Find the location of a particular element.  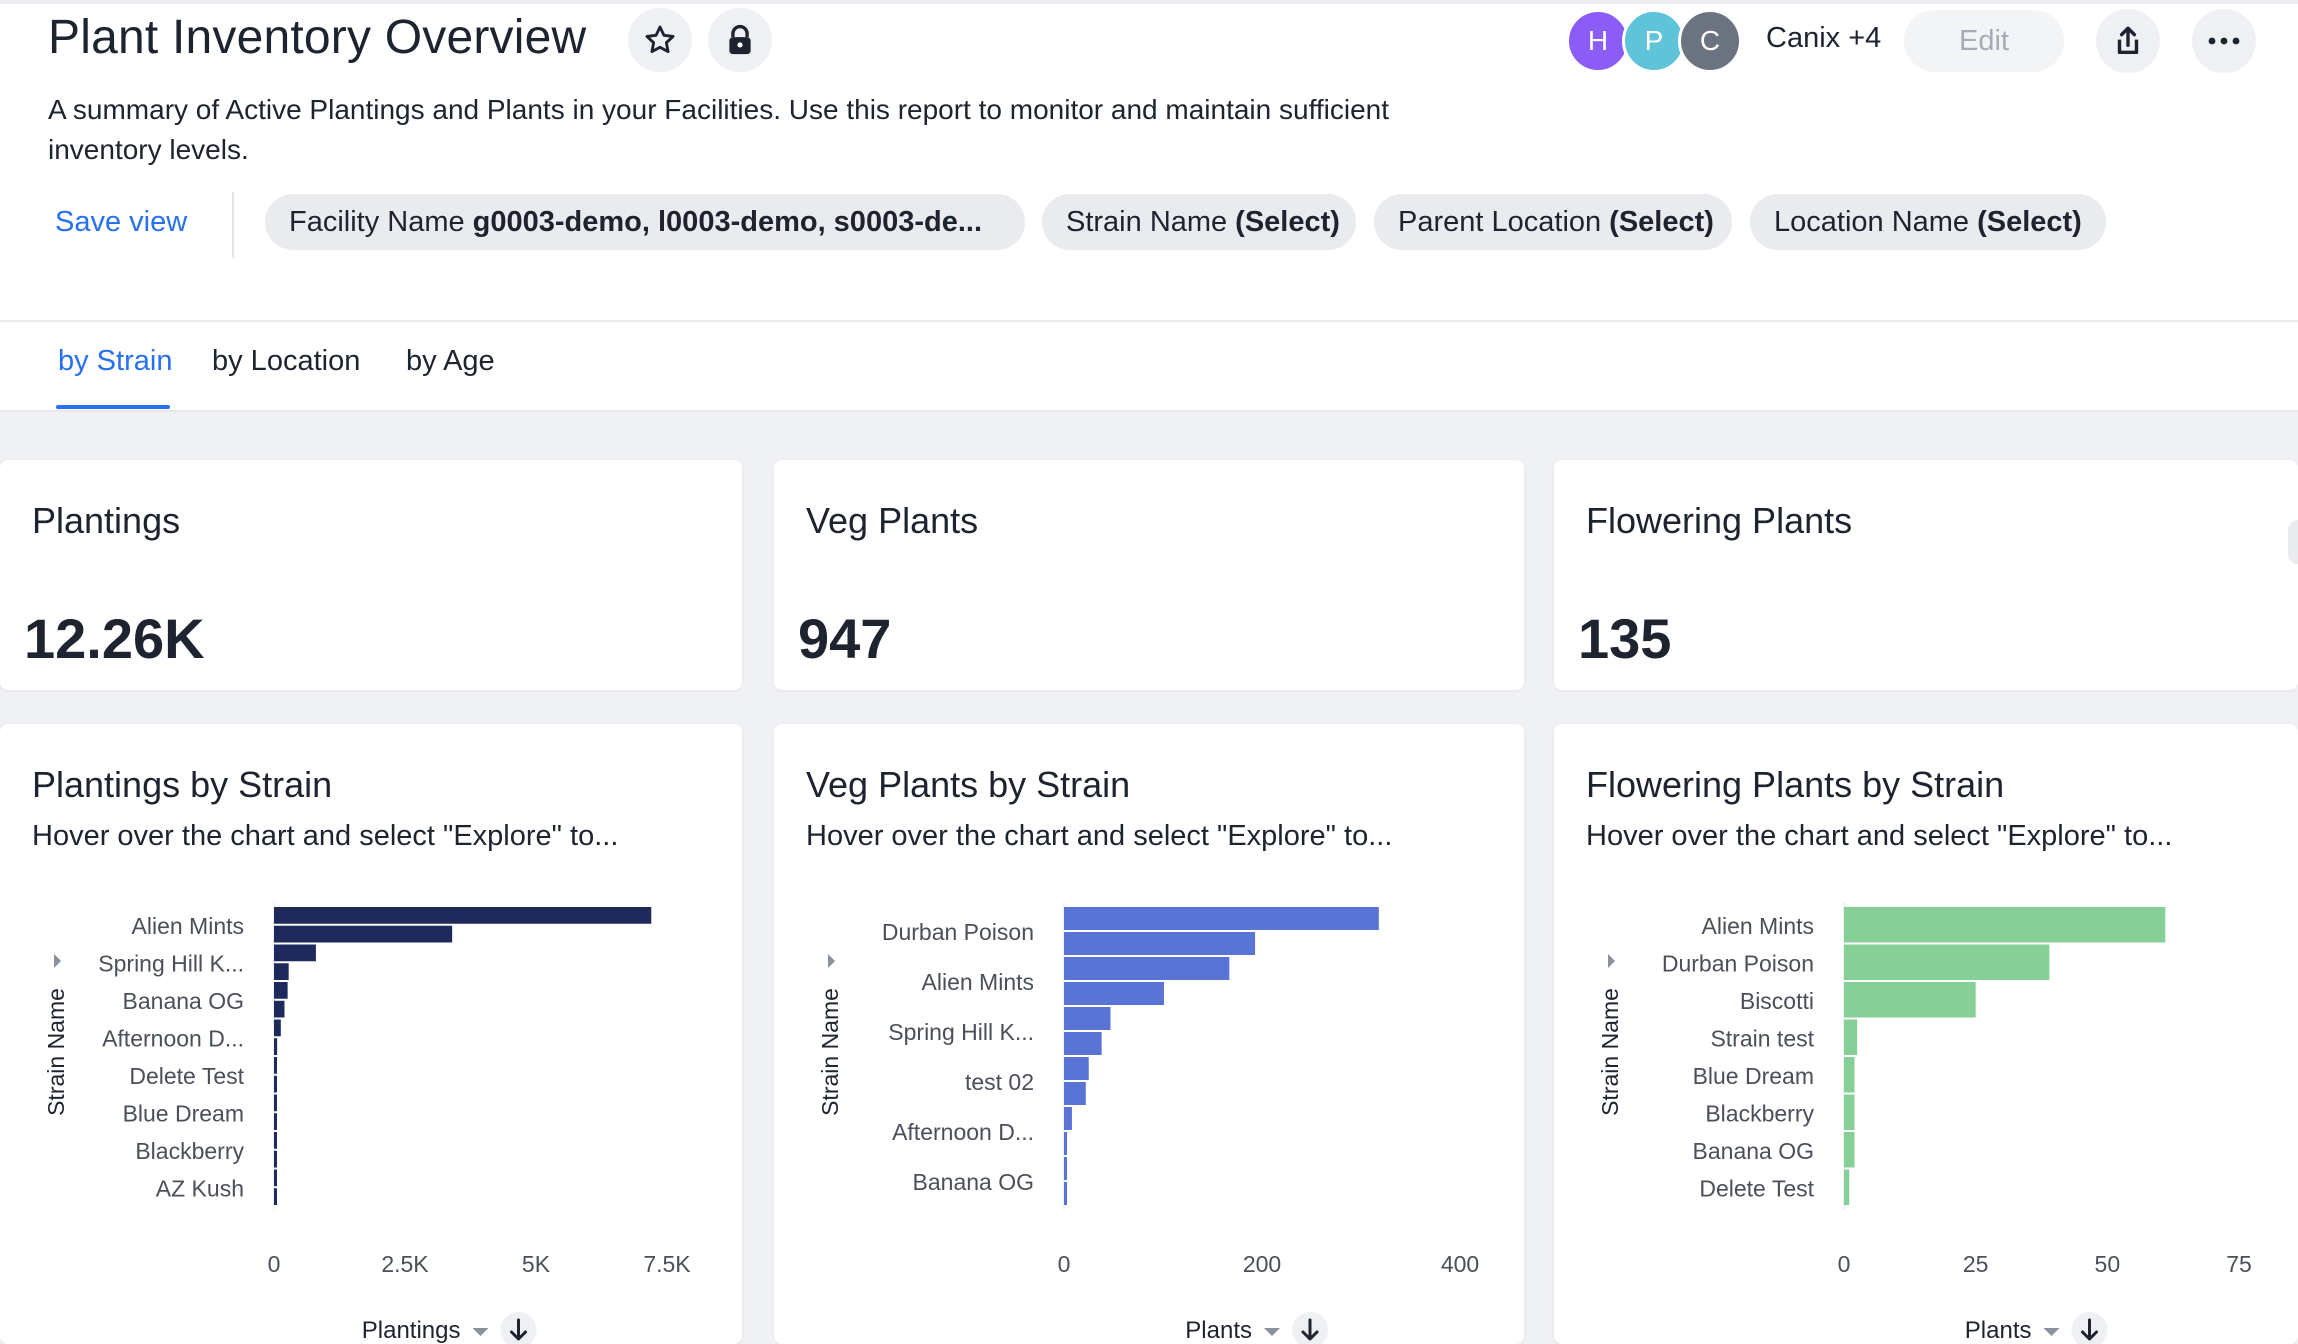

kpi-card-veg-plants: Veg Plants 947 is located at coordinates (1149, 575).